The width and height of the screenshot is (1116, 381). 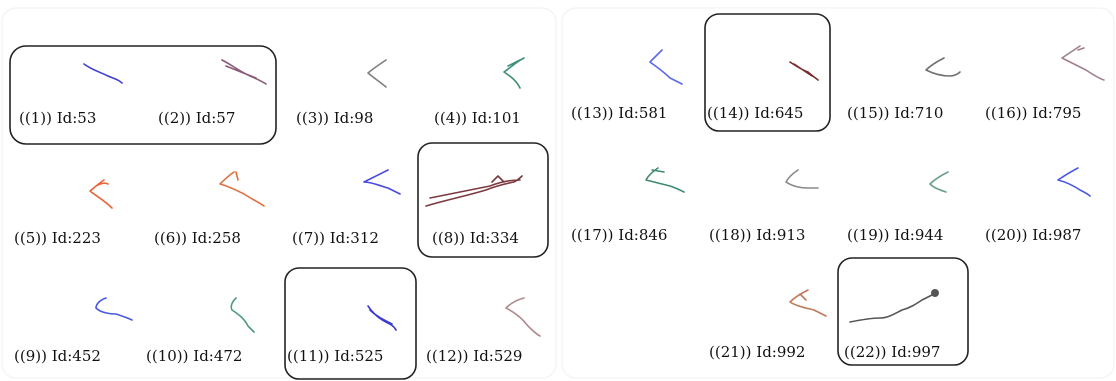 What do you see at coordinates (1033, 113) in the screenshot?
I see `caption-16: ((16)) Id:795` at bounding box center [1033, 113].